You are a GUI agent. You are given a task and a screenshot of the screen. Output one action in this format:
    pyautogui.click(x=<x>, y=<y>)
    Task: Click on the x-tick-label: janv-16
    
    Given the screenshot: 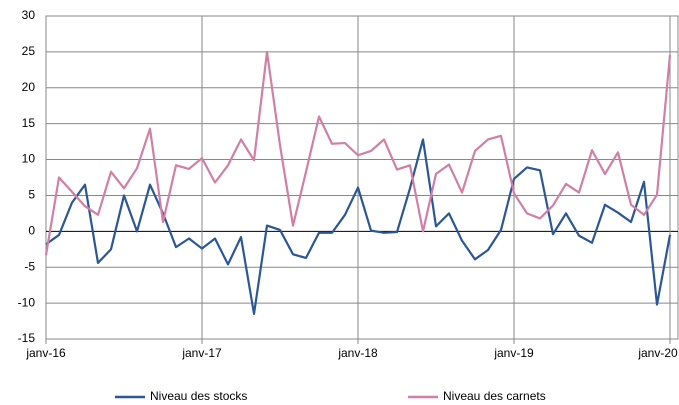 What is the action you would take?
    pyautogui.click(x=45, y=353)
    